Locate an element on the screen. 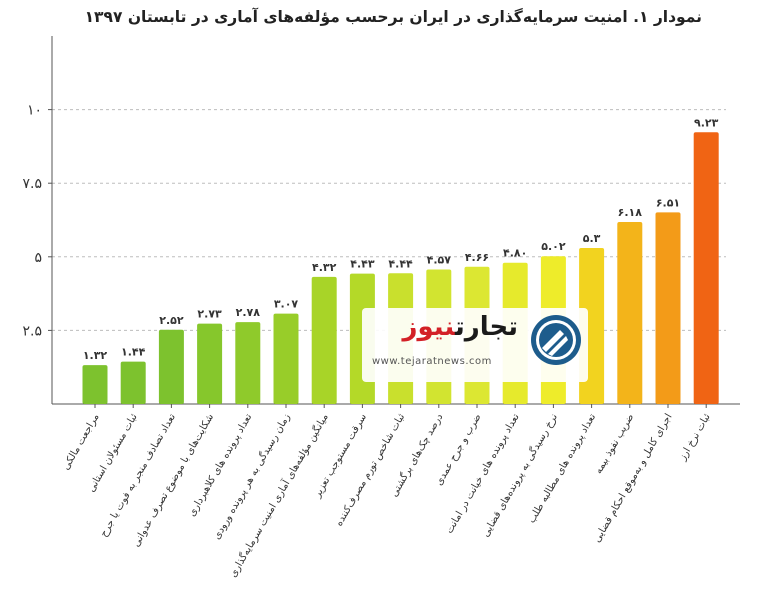  y-tick-label: ۷.۵ is located at coordinates (33, 184).